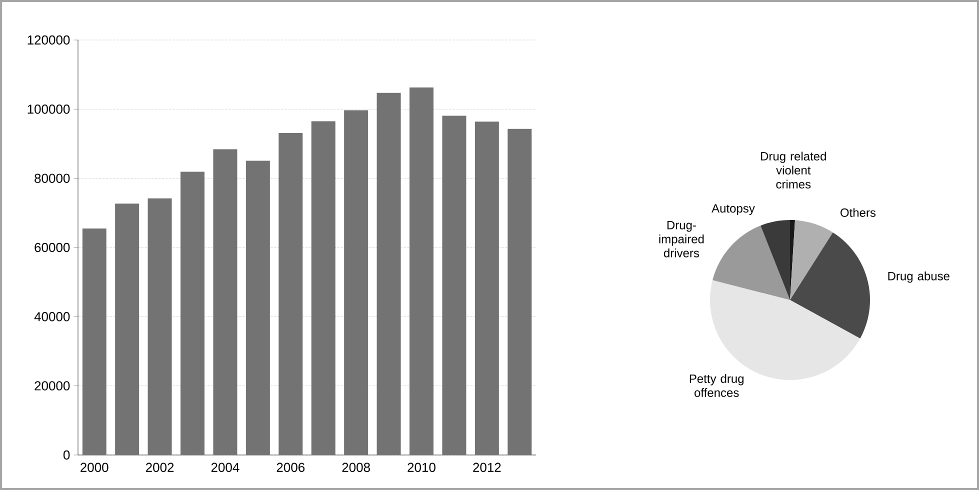 The height and width of the screenshot is (490, 979). Describe the element at coordinates (356, 467) in the screenshot. I see `x-tick-label: 2008` at that location.